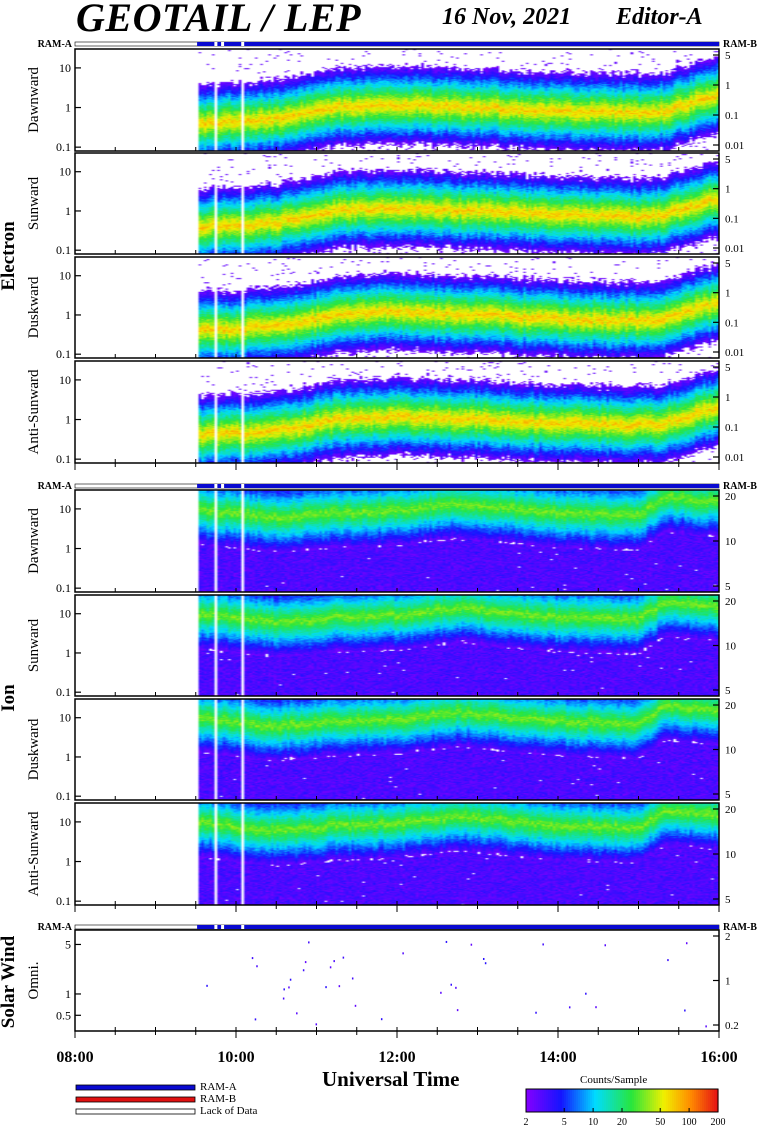 The width and height of the screenshot is (762, 1128). I want to click on legend-ram-b-label: RAM-B, so click(218, 1099).